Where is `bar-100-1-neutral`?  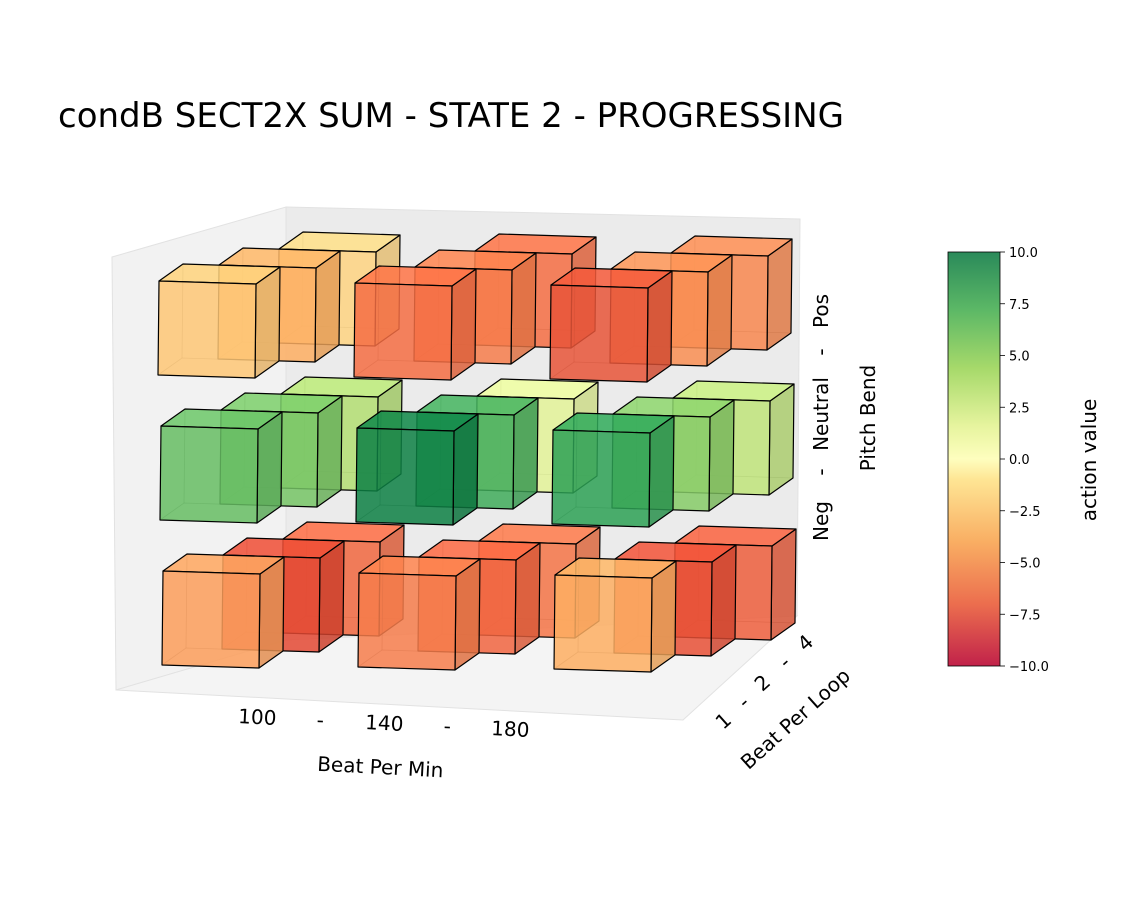 bar-100-1-neutral is located at coordinates (221, 466).